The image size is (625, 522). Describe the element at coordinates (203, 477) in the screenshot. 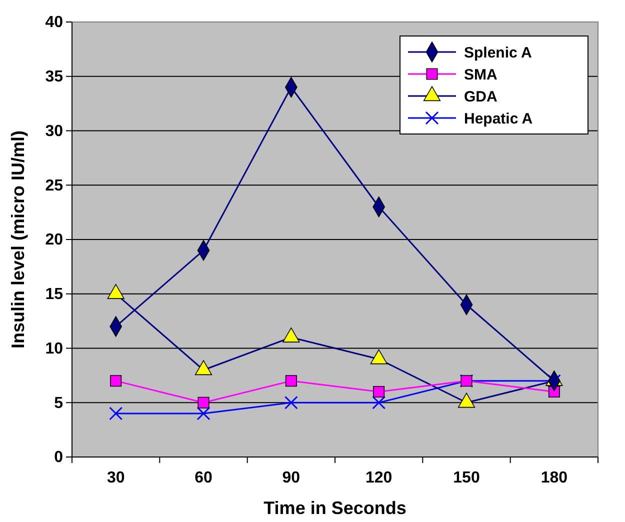

I see `x-tick-label: 60` at that location.